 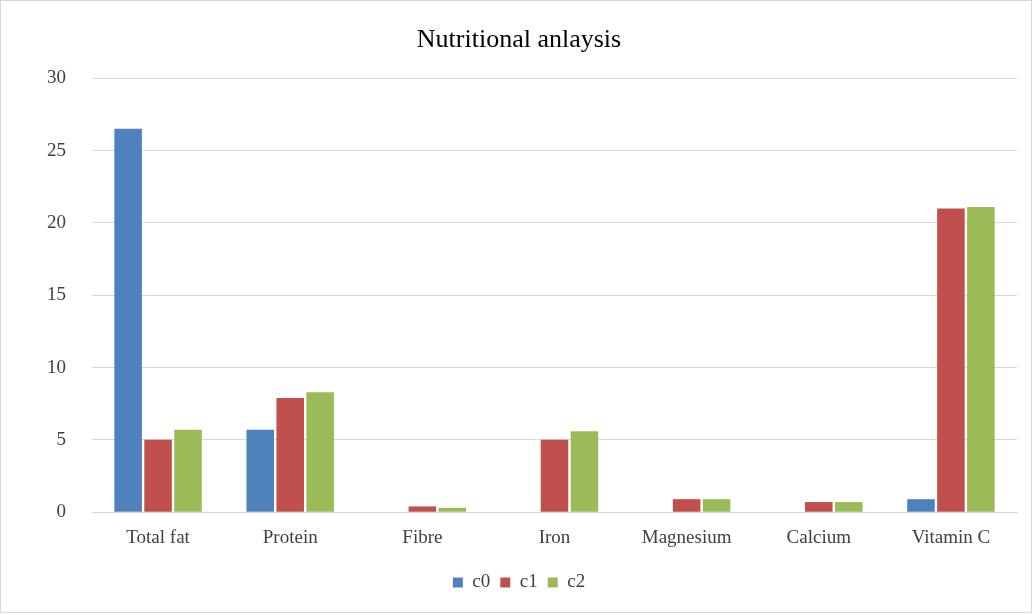 I want to click on y-tick-label: 30, so click(x=56, y=77).